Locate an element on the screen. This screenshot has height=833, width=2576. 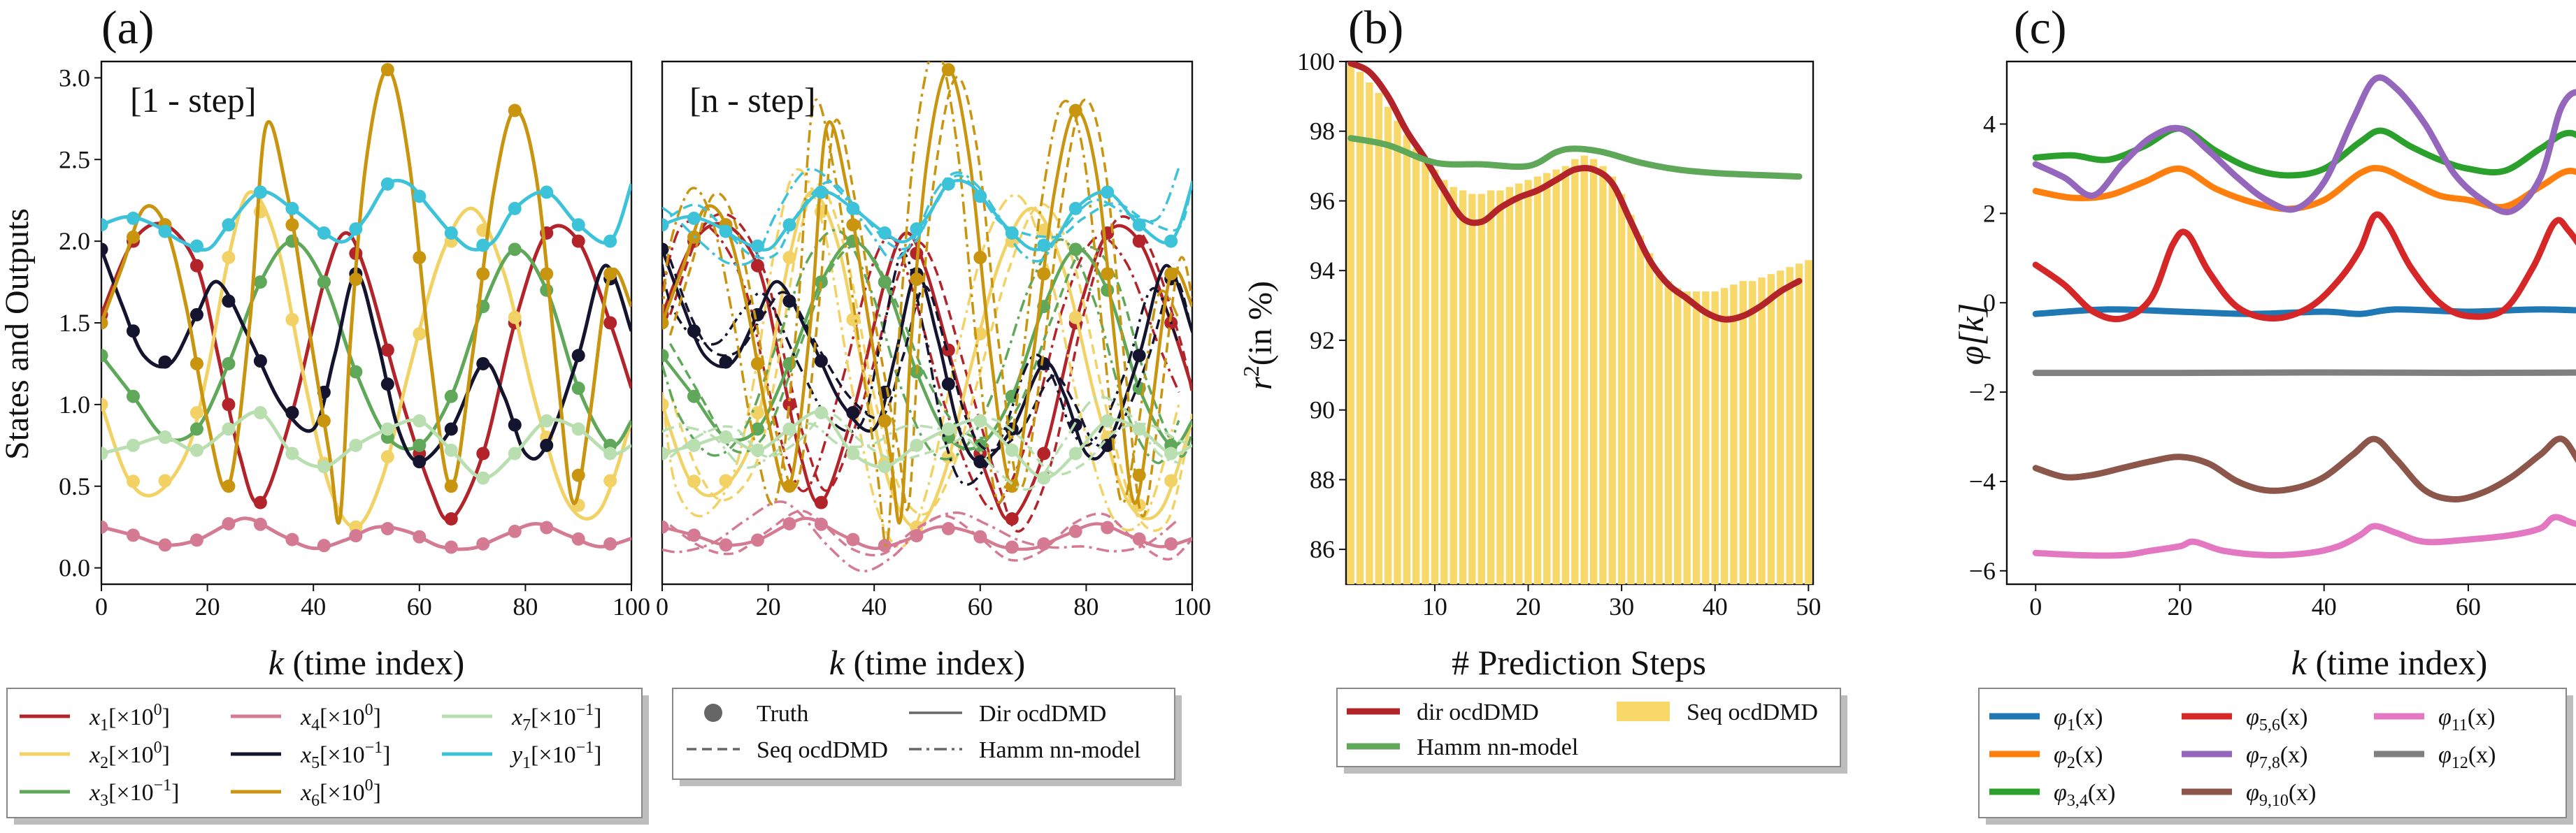
a2-xlabel: k (time index) is located at coordinates (927, 663).